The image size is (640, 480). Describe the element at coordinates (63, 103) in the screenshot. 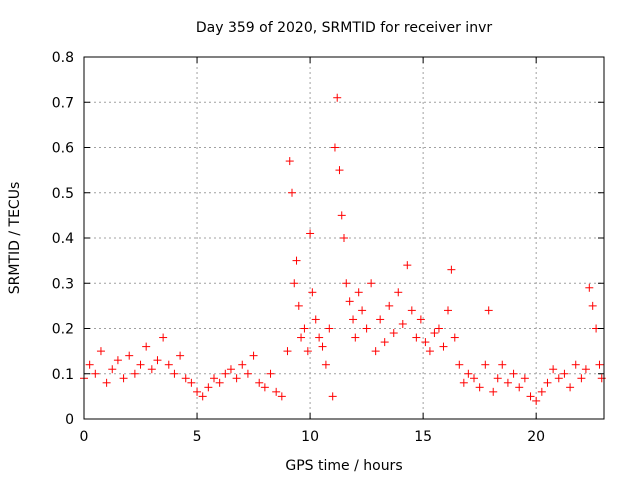

I see `y-tick-label: 0.7` at that location.